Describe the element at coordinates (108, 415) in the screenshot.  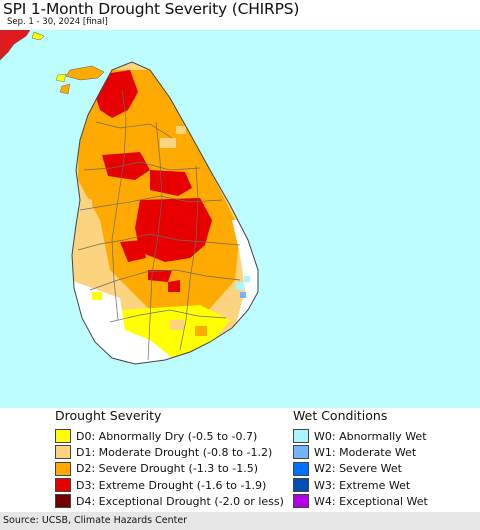
I see `drought-legend-title: Drought Severity` at that location.